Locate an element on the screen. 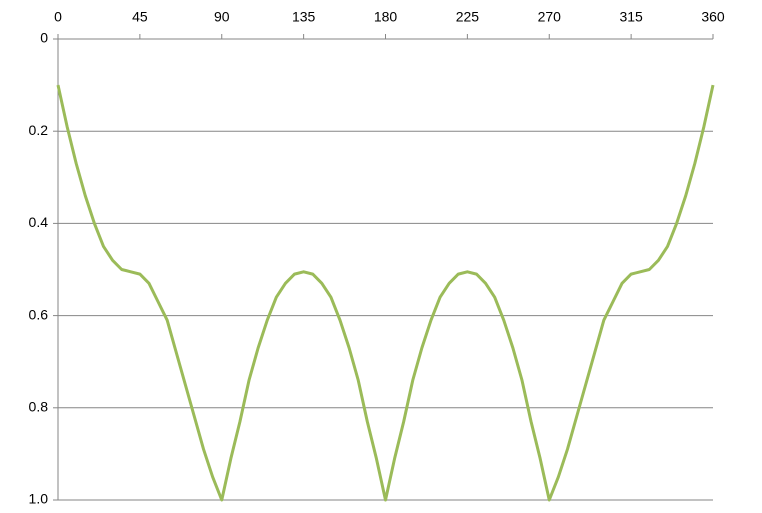 This screenshot has height=513, width=762. x-tick-label: 315 is located at coordinates (631, 17).